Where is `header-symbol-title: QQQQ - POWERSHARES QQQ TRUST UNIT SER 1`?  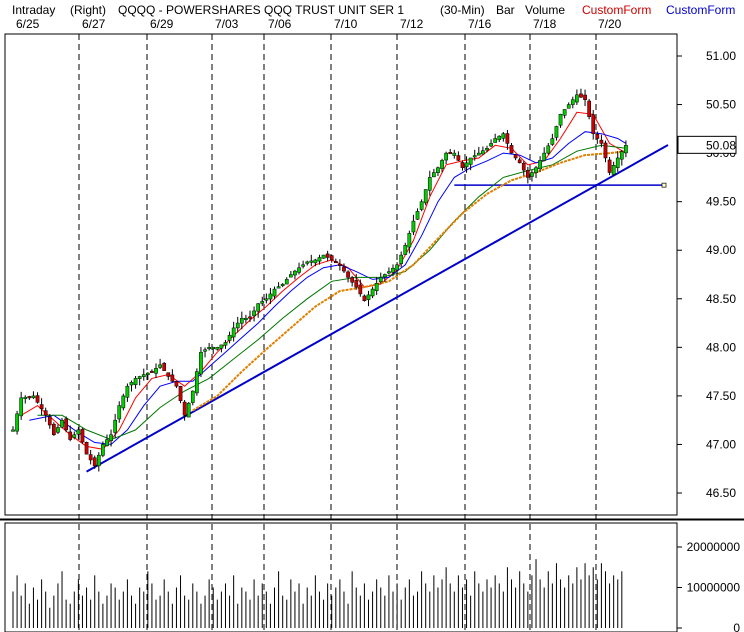
header-symbol-title: QQQQ - POWERSHARES QQQ TRUST UNIT SER 1 is located at coordinates (261, 10).